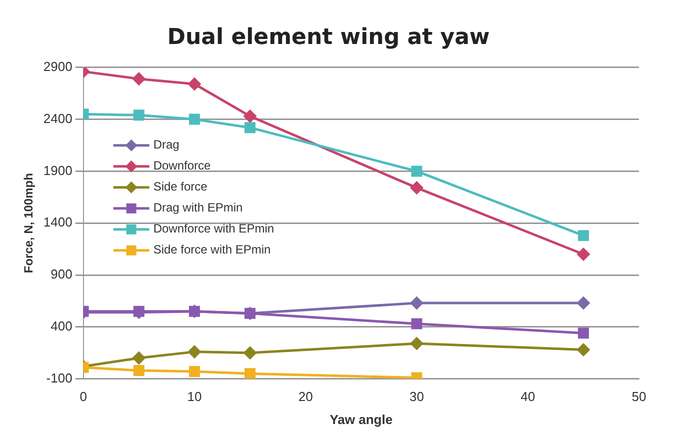 This screenshot has width=677, height=445. What do you see at coordinates (57, 170) in the screenshot?
I see `y-tick-label: 1900` at bounding box center [57, 170].